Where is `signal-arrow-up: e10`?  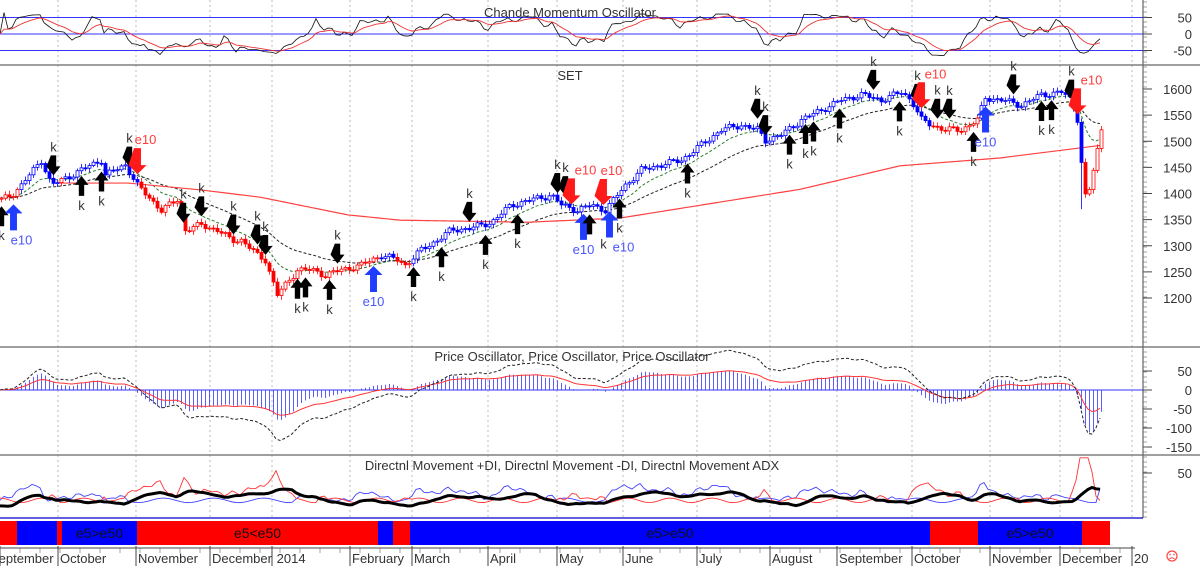 signal-arrow-up: e10 is located at coordinates (373, 287).